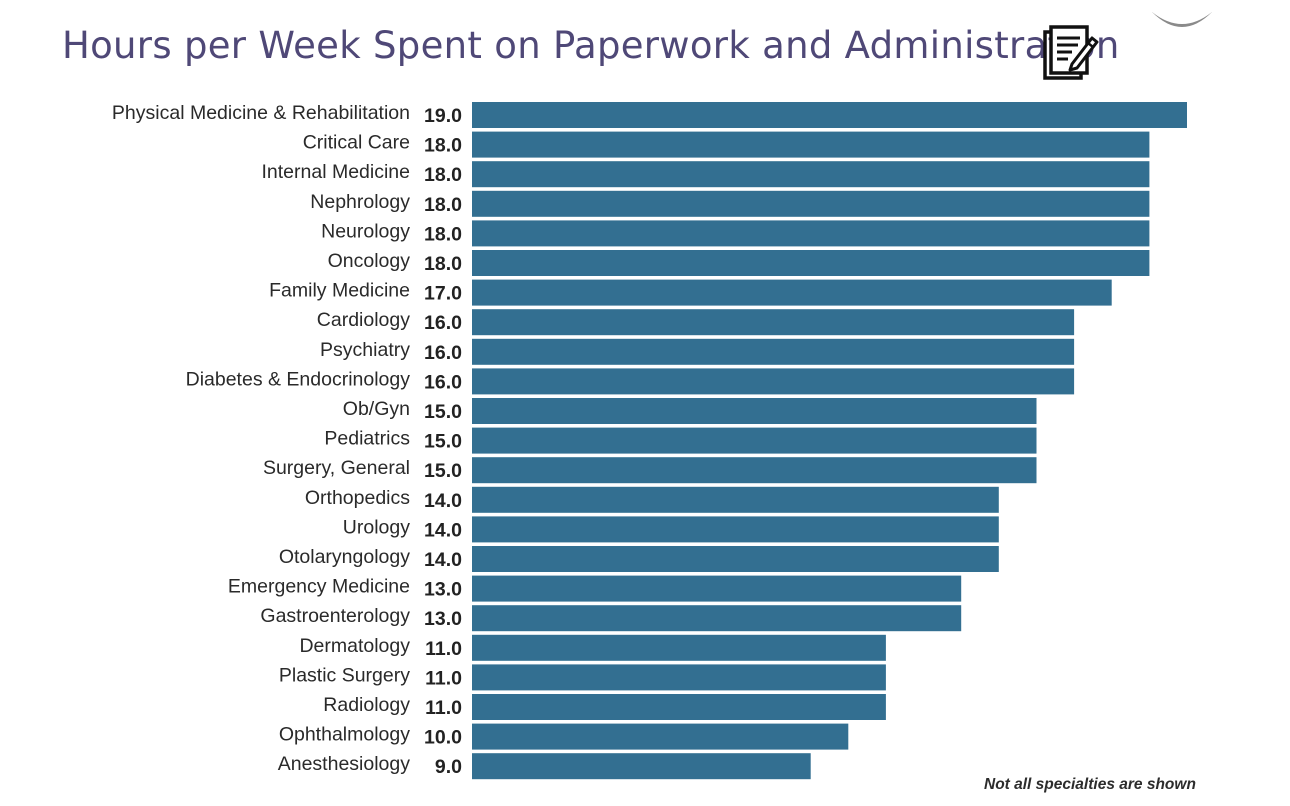 This screenshot has height=806, width=1290. I want to click on category-label-emergency-medicine: Emergency Medicine, so click(319, 587).